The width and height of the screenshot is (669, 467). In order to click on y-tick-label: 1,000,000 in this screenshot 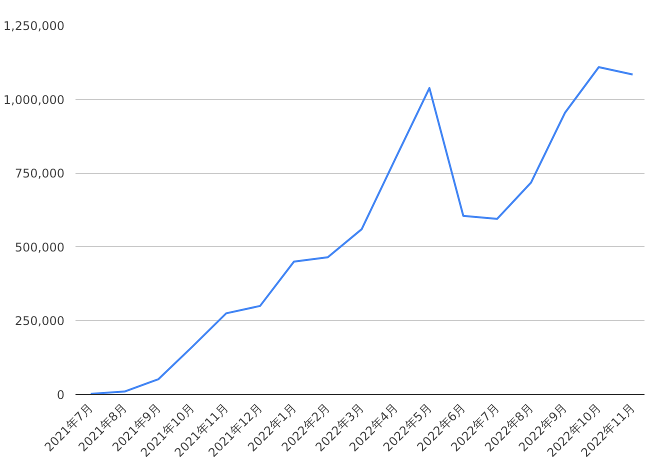, I will do `click(34, 99)`.